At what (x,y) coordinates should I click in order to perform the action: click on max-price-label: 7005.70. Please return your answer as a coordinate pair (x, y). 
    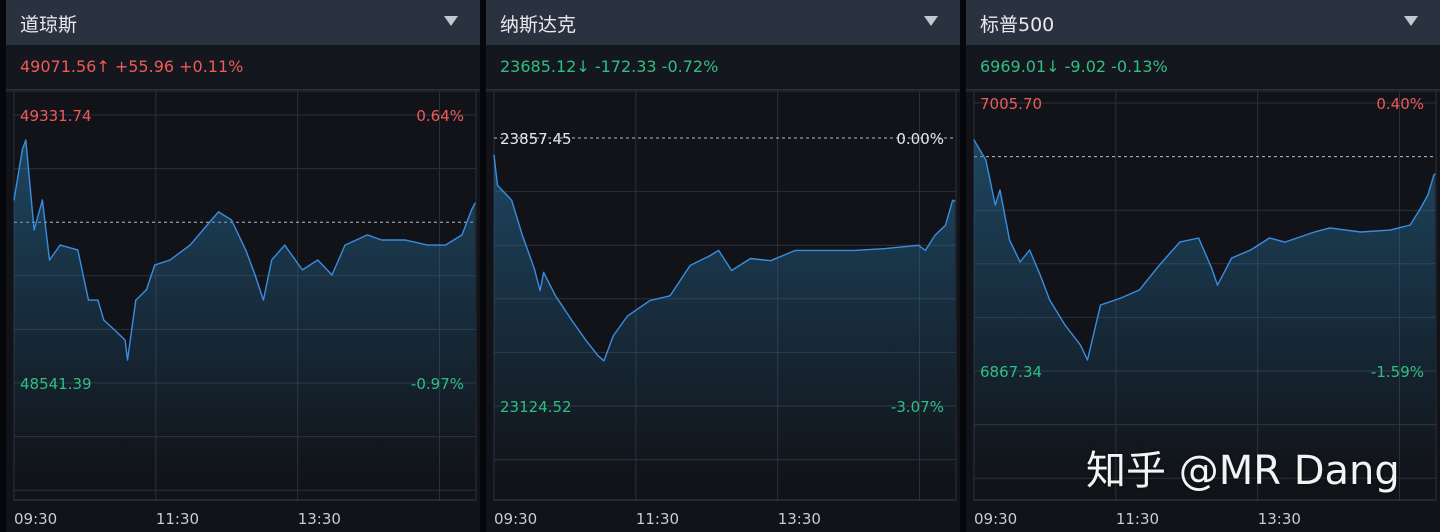
    Looking at the image, I should click on (1011, 104).